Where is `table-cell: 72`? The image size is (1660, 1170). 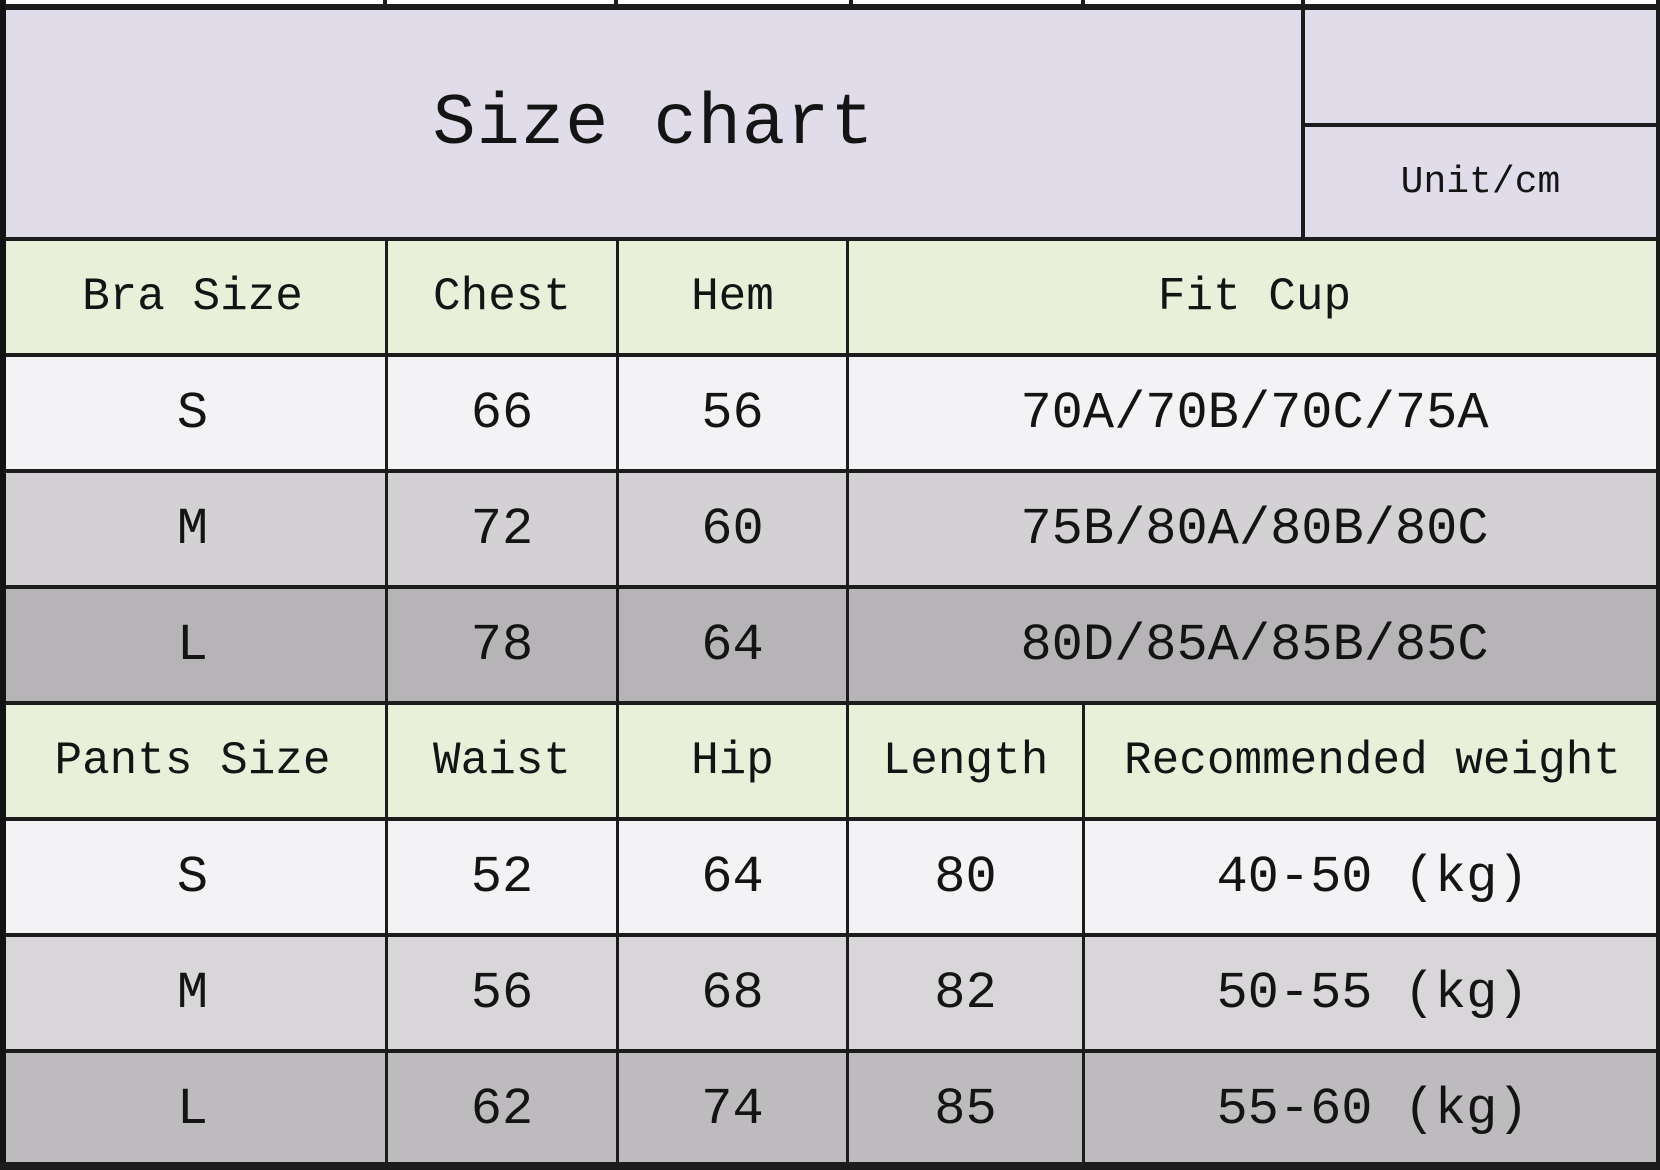 table-cell: 72 is located at coordinates (500, 529).